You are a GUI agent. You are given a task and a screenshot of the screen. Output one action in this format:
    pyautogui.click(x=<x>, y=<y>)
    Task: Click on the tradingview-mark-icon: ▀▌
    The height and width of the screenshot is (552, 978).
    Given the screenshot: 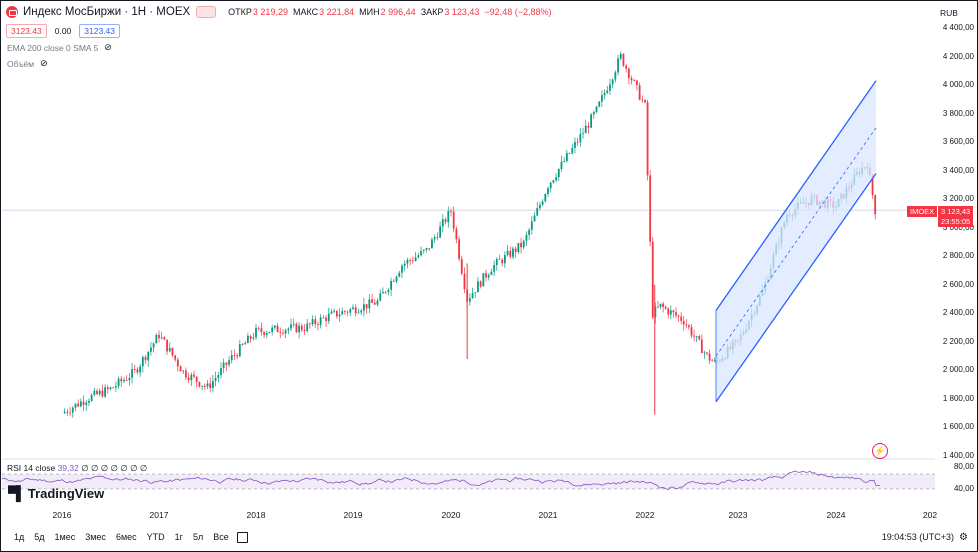 What is the action you would take?
    pyautogui.click(x=17, y=493)
    